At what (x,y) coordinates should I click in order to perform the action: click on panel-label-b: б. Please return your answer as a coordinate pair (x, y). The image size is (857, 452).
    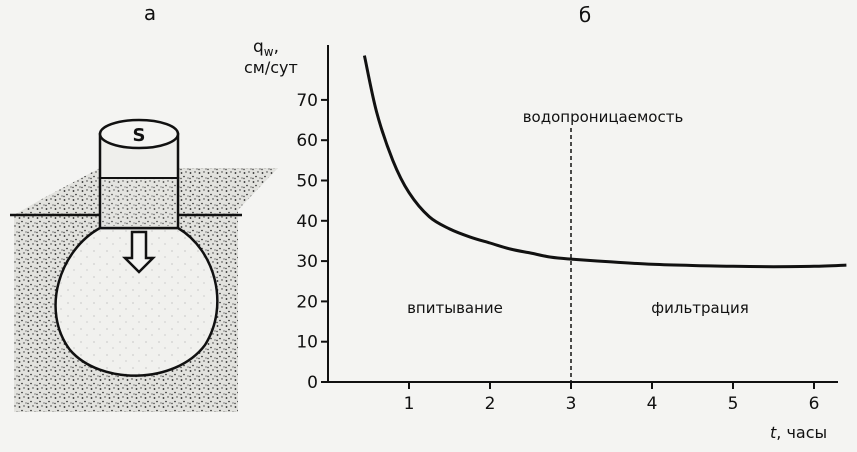
    Looking at the image, I should click on (585, 15).